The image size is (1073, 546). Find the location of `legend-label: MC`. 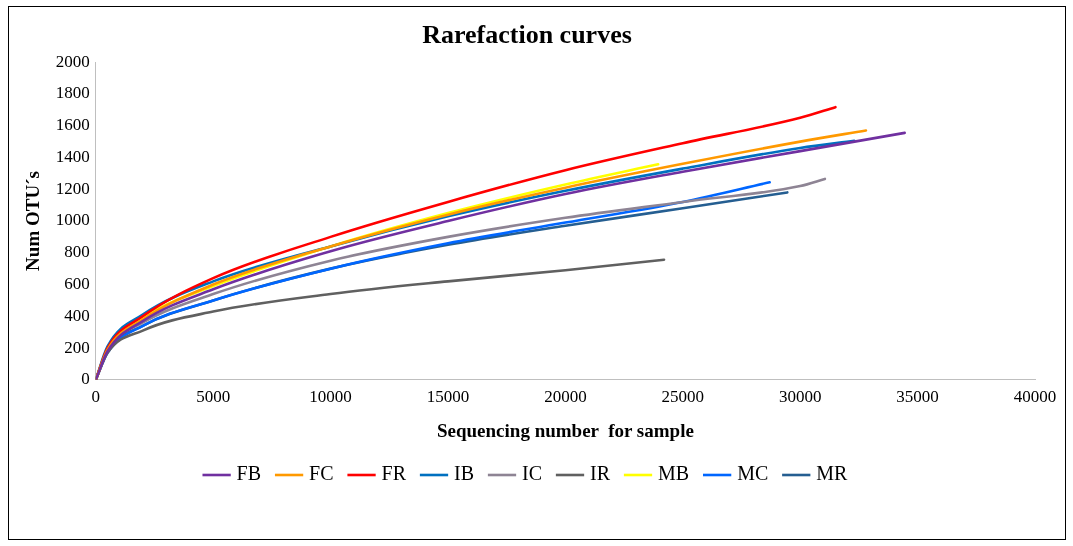

legend-label: MC is located at coordinates (753, 473).